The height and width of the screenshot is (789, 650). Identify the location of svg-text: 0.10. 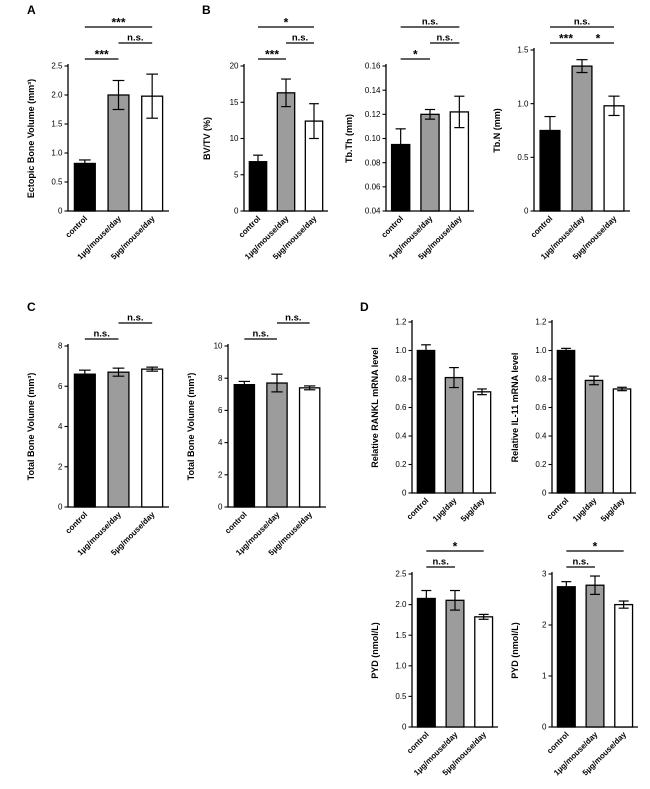
(373, 138).